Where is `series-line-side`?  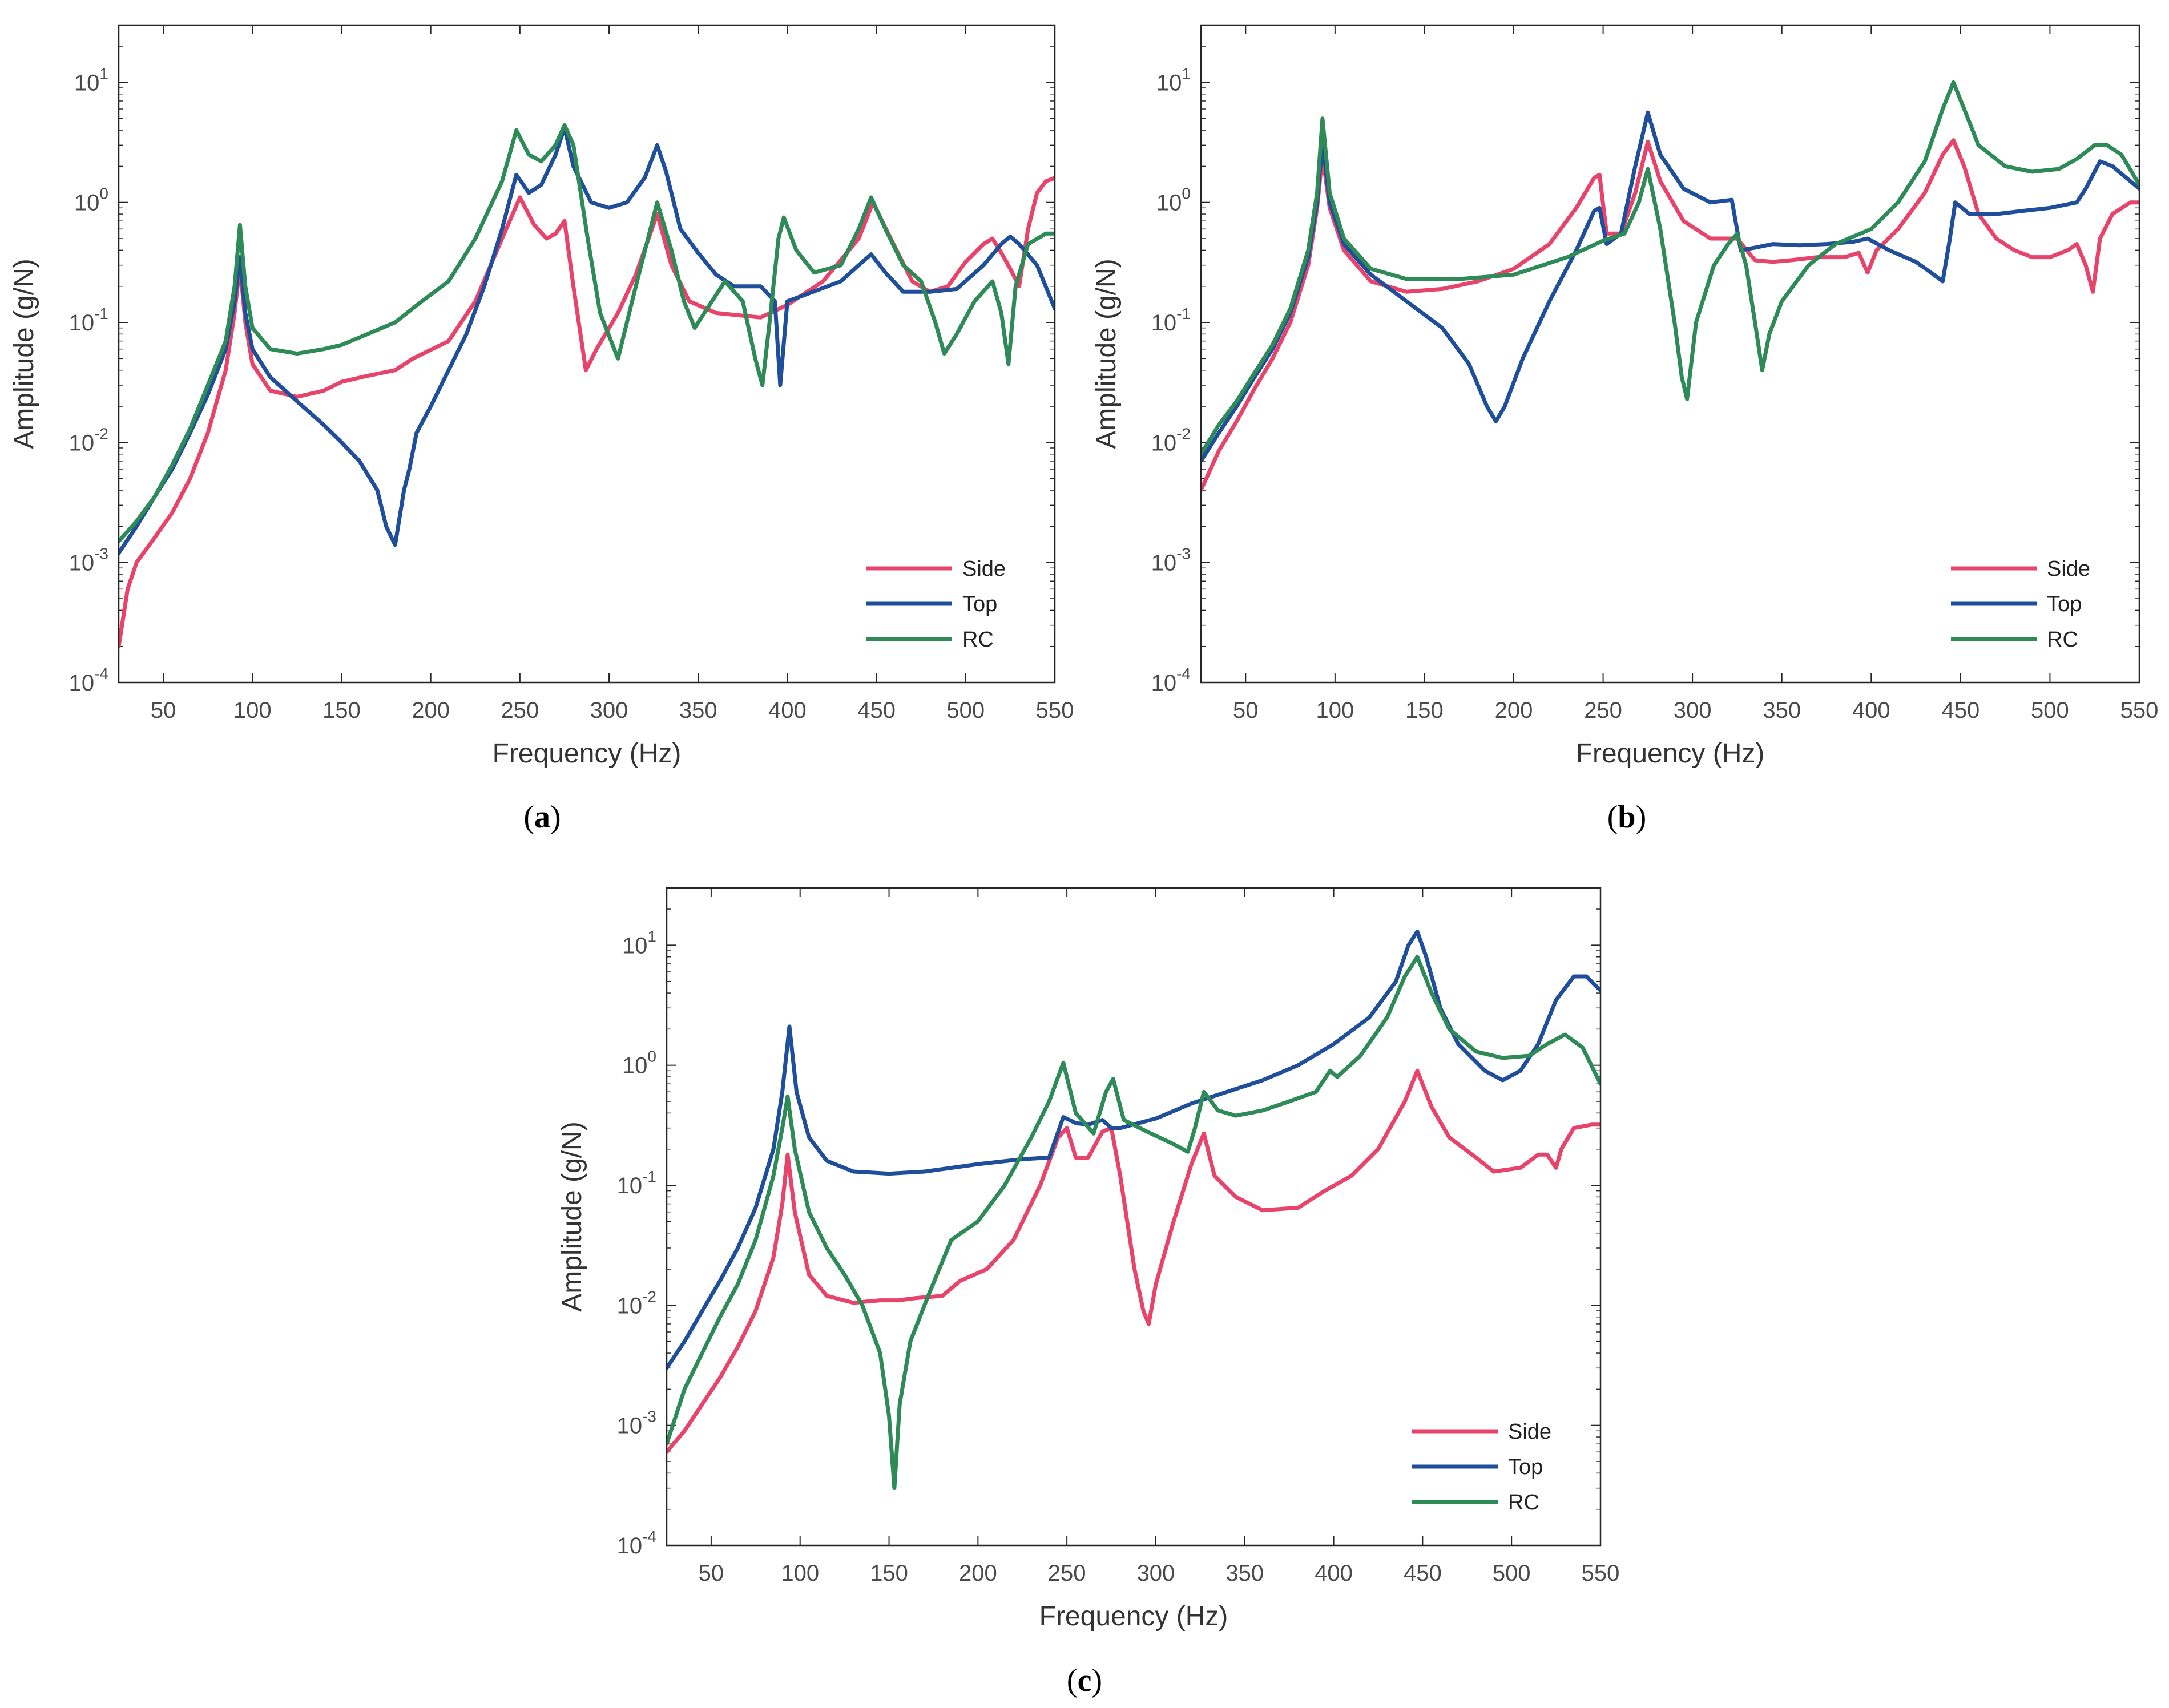 series-line-side is located at coordinates (1133, 1261).